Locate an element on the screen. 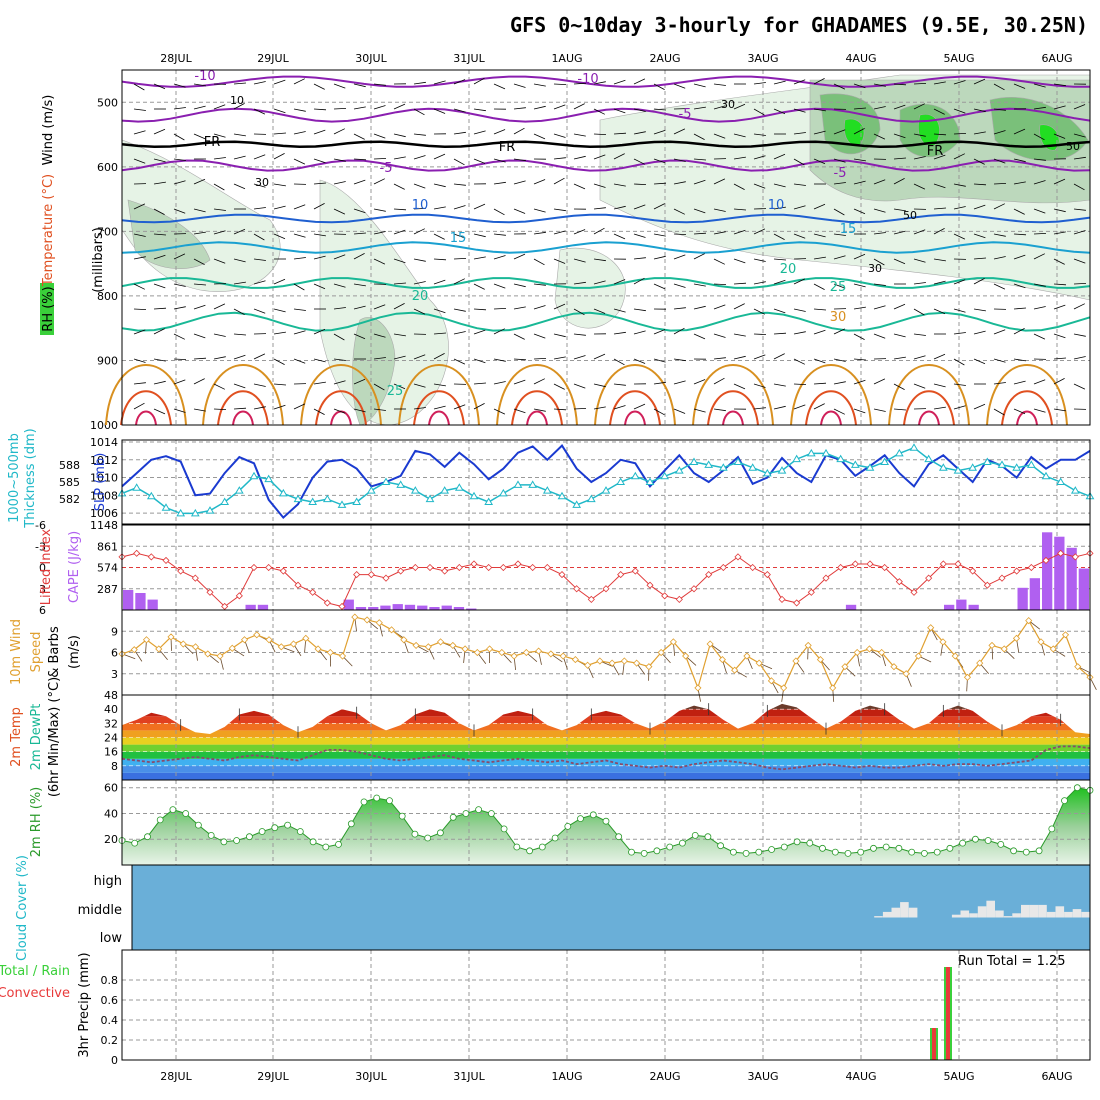 This screenshot has height=1100, width=1100. isotherm-label: 15 is located at coordinates (458, 238).